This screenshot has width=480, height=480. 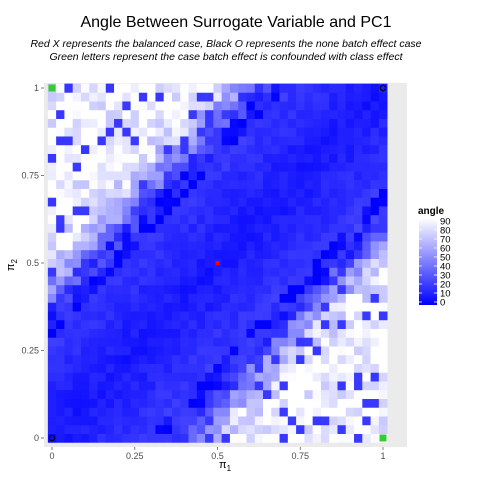 I want to click on y-tick-label: 0.5, so click(x=32, y=263).